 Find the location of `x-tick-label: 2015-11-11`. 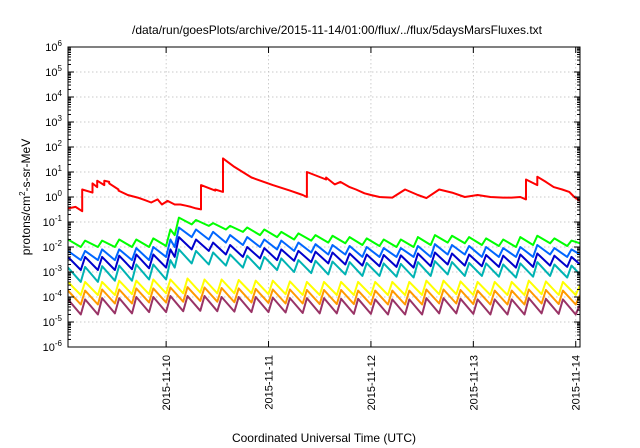

x-tick-label: 2015-11-11 is located at coordinates (270, 382).